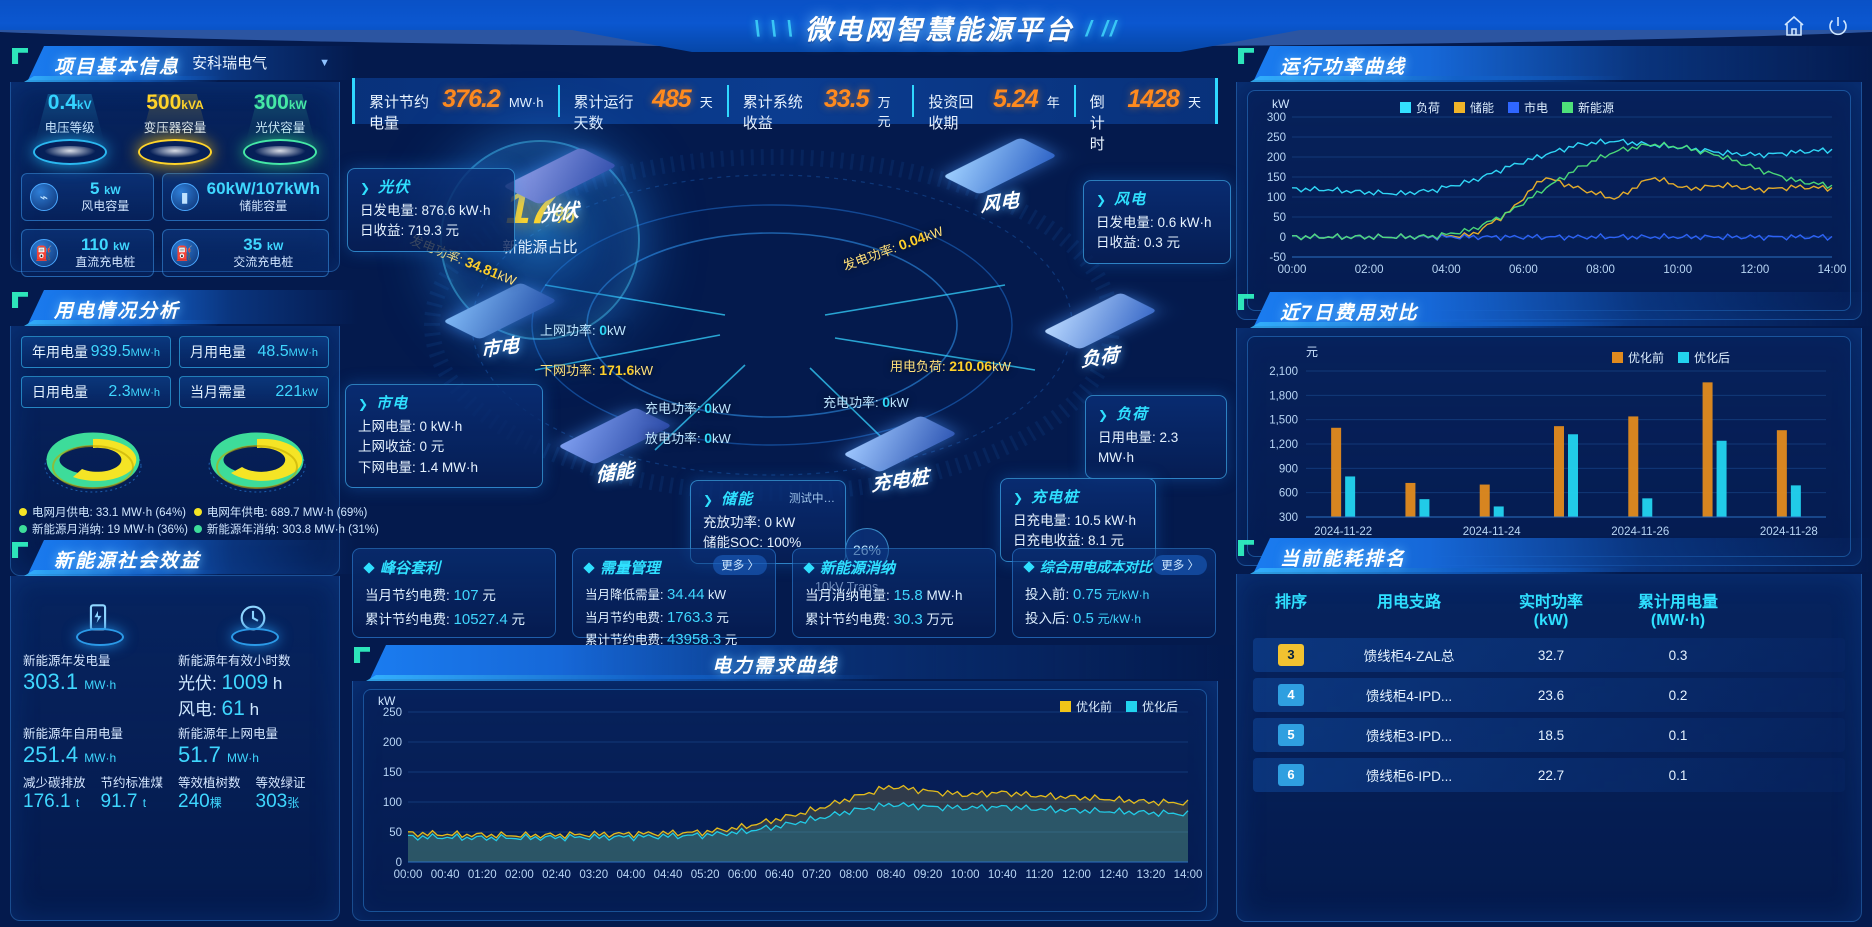 Image resolution: width=1872 pixels, height=927 pixels. I want to click on capacity-cell-storage: ▮ 60kW/107kWh 储能容量, so click(245, 197).